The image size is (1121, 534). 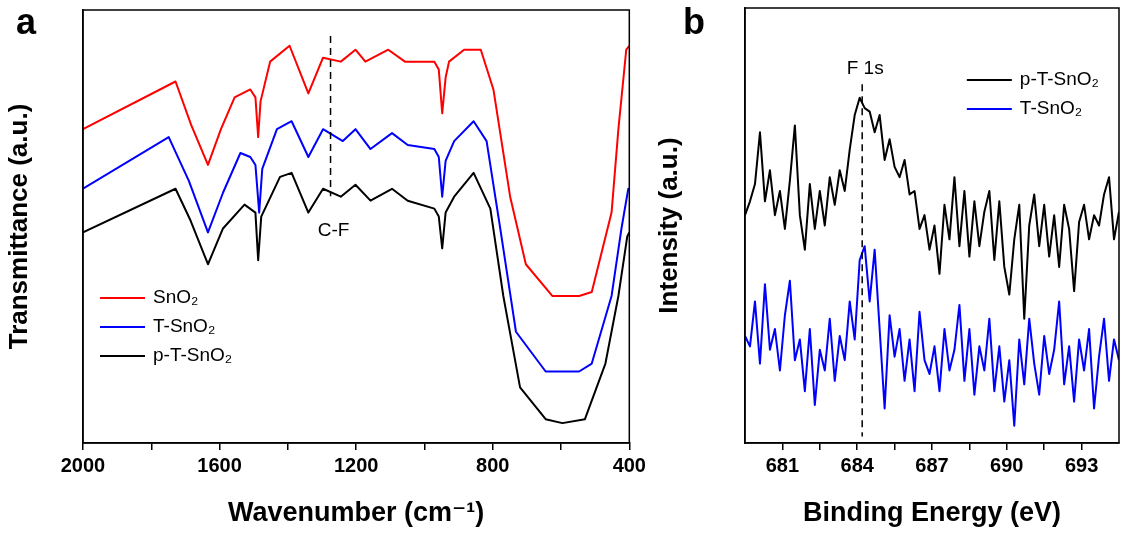 What do you see at coordinates (932, 464) in the screenshot?
I see `x-tick-label: 687` at bounding box center [932, 464].